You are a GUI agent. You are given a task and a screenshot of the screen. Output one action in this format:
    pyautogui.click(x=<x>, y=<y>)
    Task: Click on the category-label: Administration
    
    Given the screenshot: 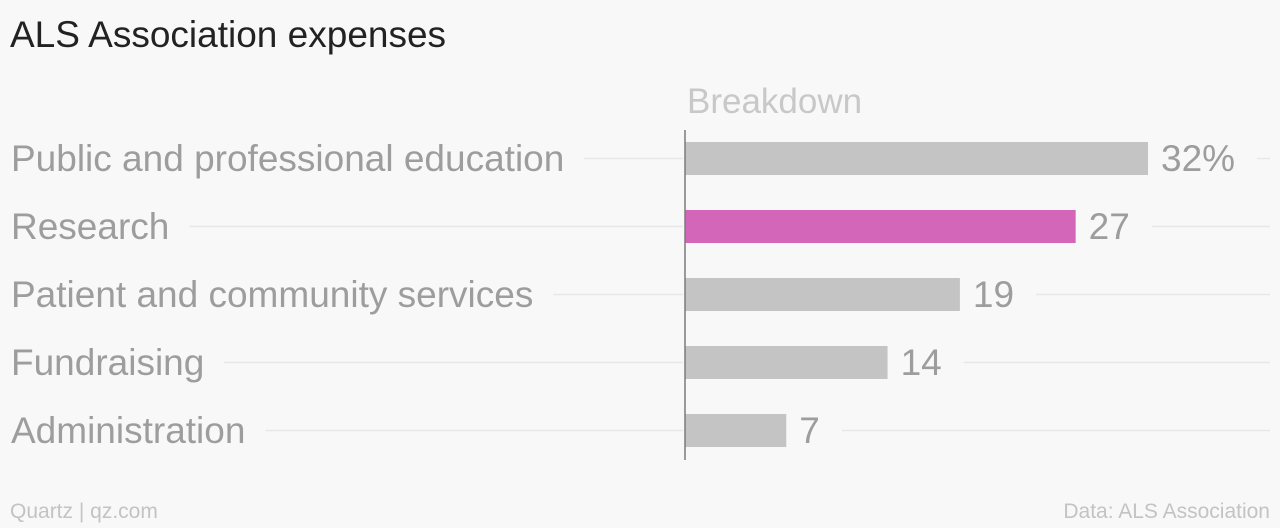 What is the action you would take?
    pyautogui.click(x=128, y=430)
    